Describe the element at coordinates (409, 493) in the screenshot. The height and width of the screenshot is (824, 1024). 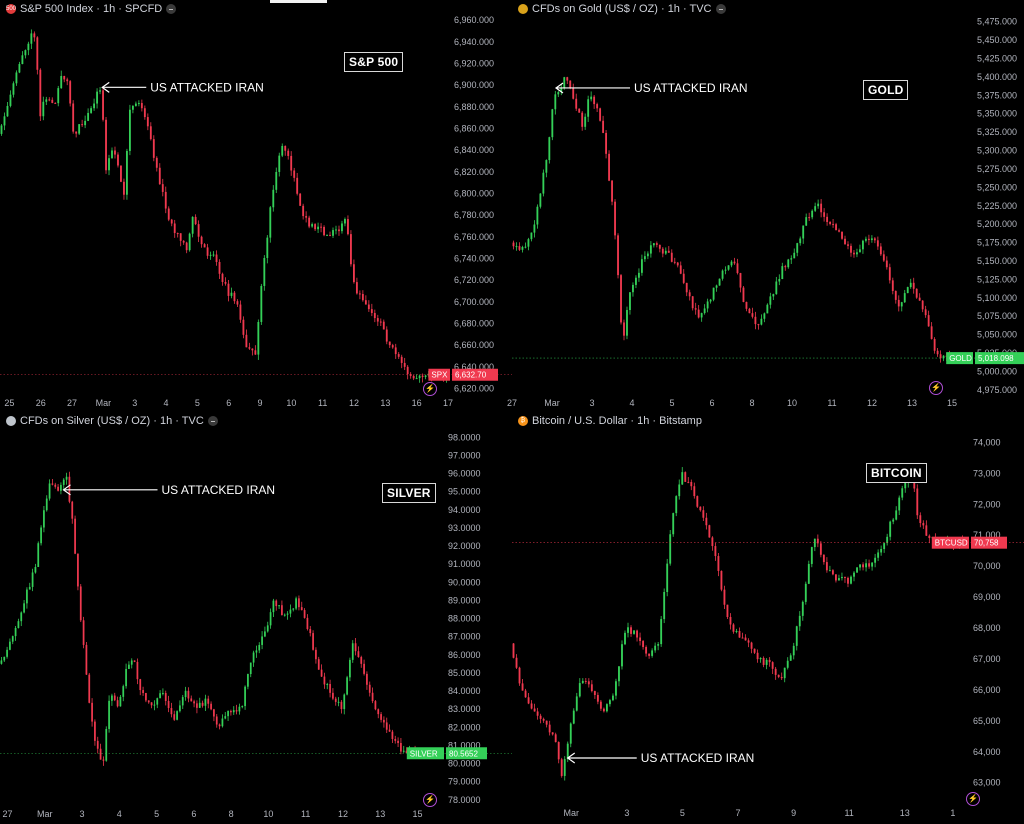
I see `box-label: SILVER` at that location.